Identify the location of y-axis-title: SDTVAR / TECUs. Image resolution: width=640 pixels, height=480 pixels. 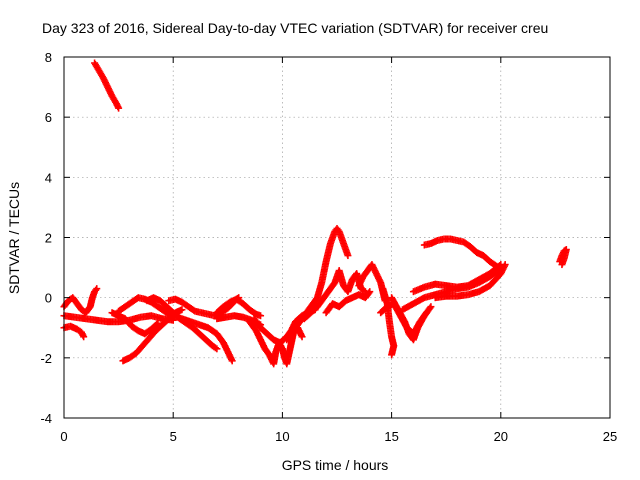
(14, 238).